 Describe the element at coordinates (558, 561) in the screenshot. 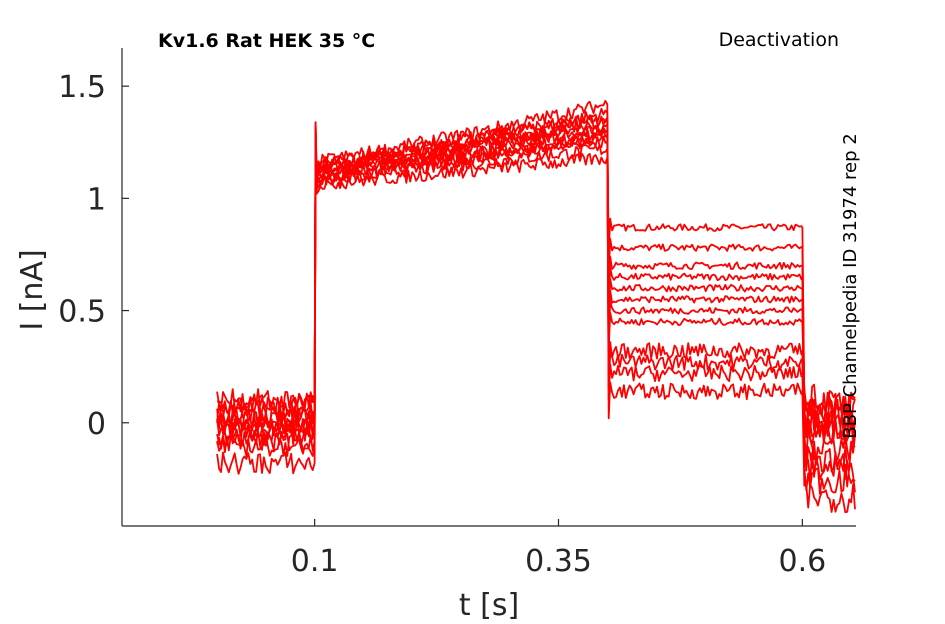

I see `x-tick-label: 0.35` at that location.